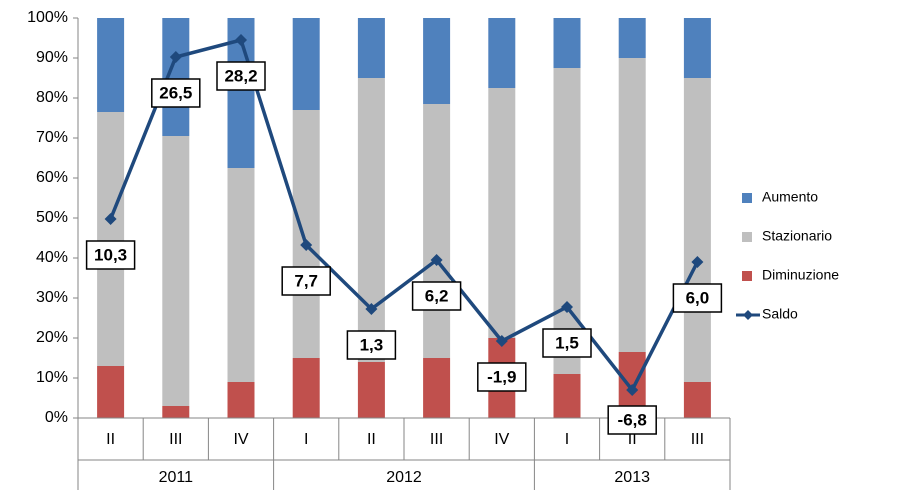  Describe the element at coordinates (52, 337) in the screenshot. I see `y-tick-label: 20%` at that location.